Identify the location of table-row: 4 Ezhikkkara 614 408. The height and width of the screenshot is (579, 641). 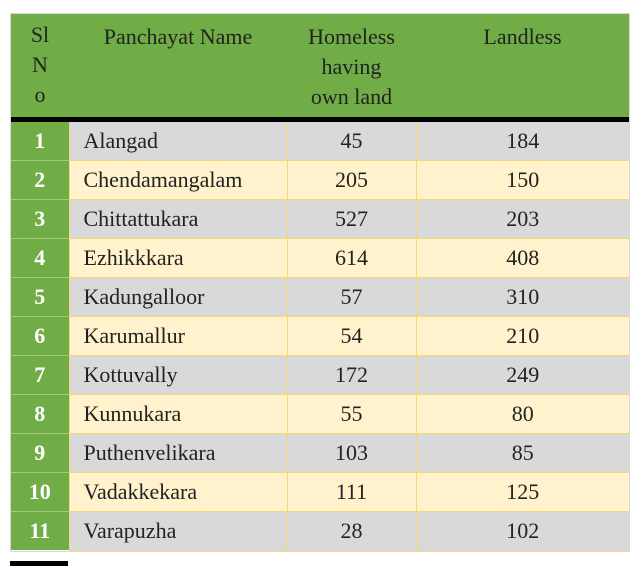
(320, 257).